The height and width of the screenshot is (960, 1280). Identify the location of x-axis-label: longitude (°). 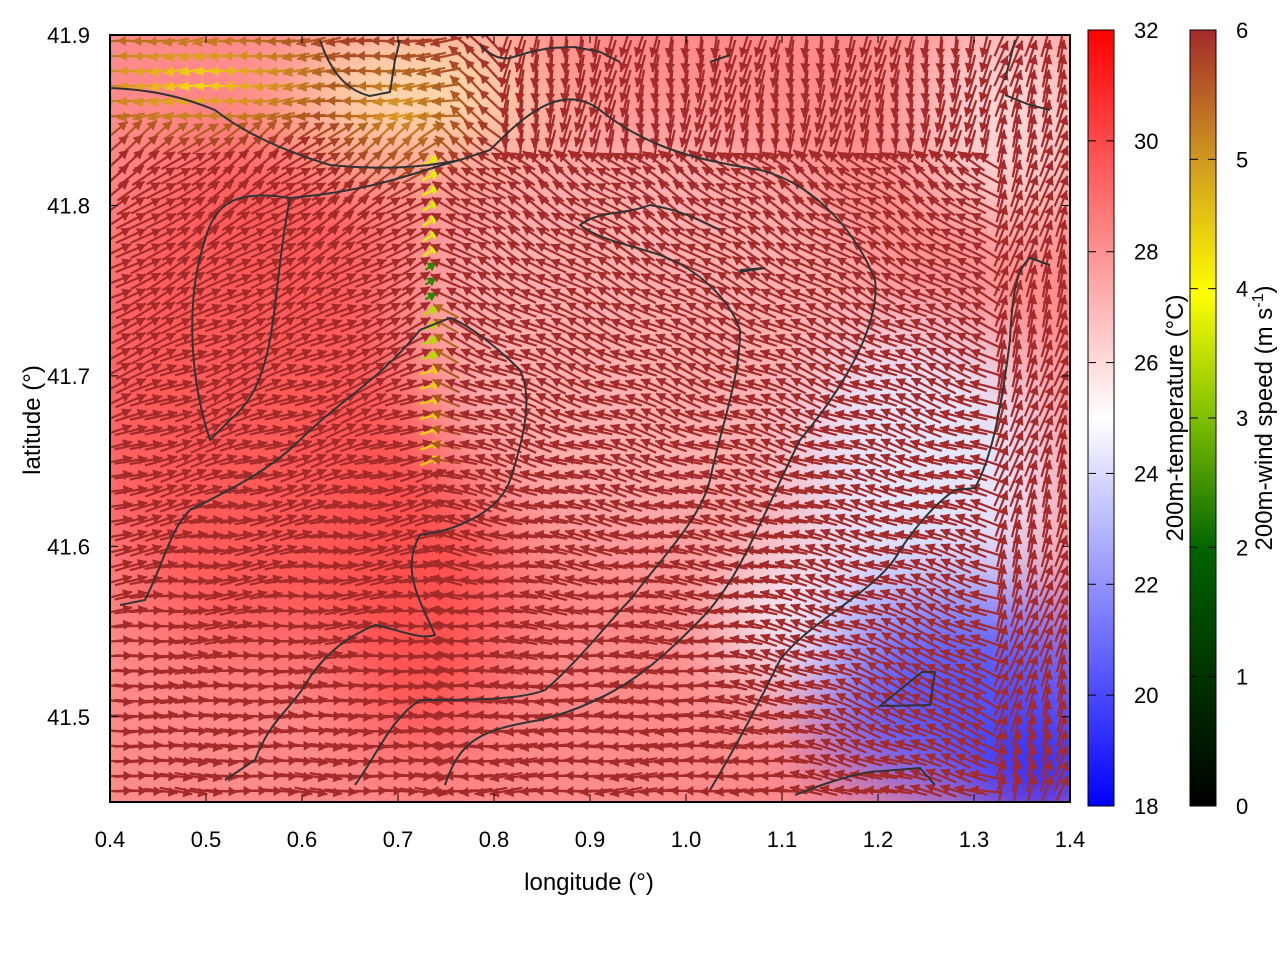
(589, 882).